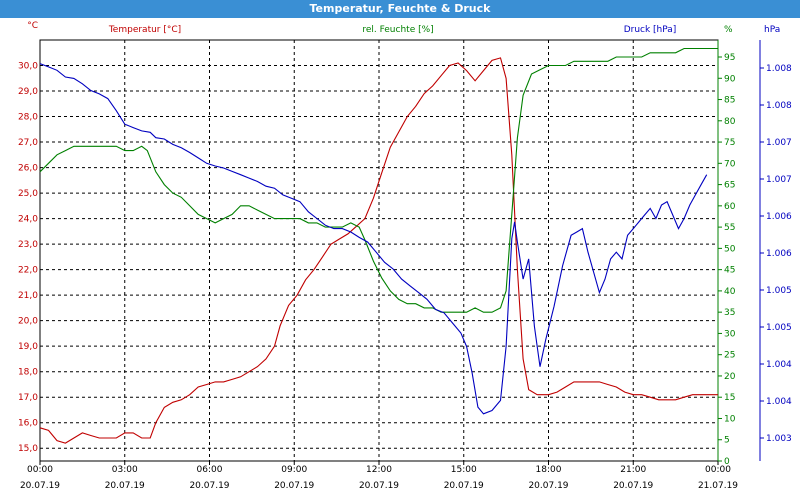 This screenshot has height=500, width=800. Describe the element at coordinates (730, 122) in the screenshot. I see `humidity-tick-label: 80` at that location.